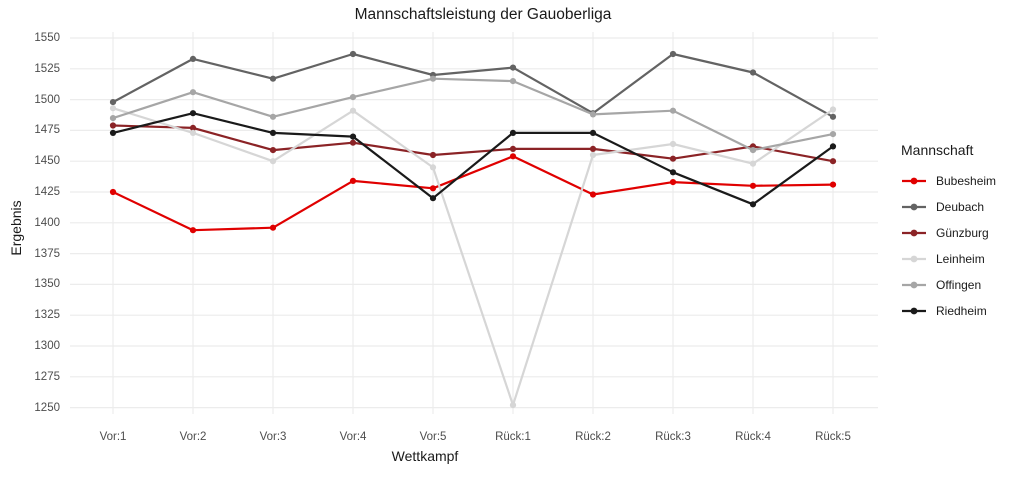 This screenshot has height=478, width=1024. I want to click on series-line-riedheim, so click(473, 159).